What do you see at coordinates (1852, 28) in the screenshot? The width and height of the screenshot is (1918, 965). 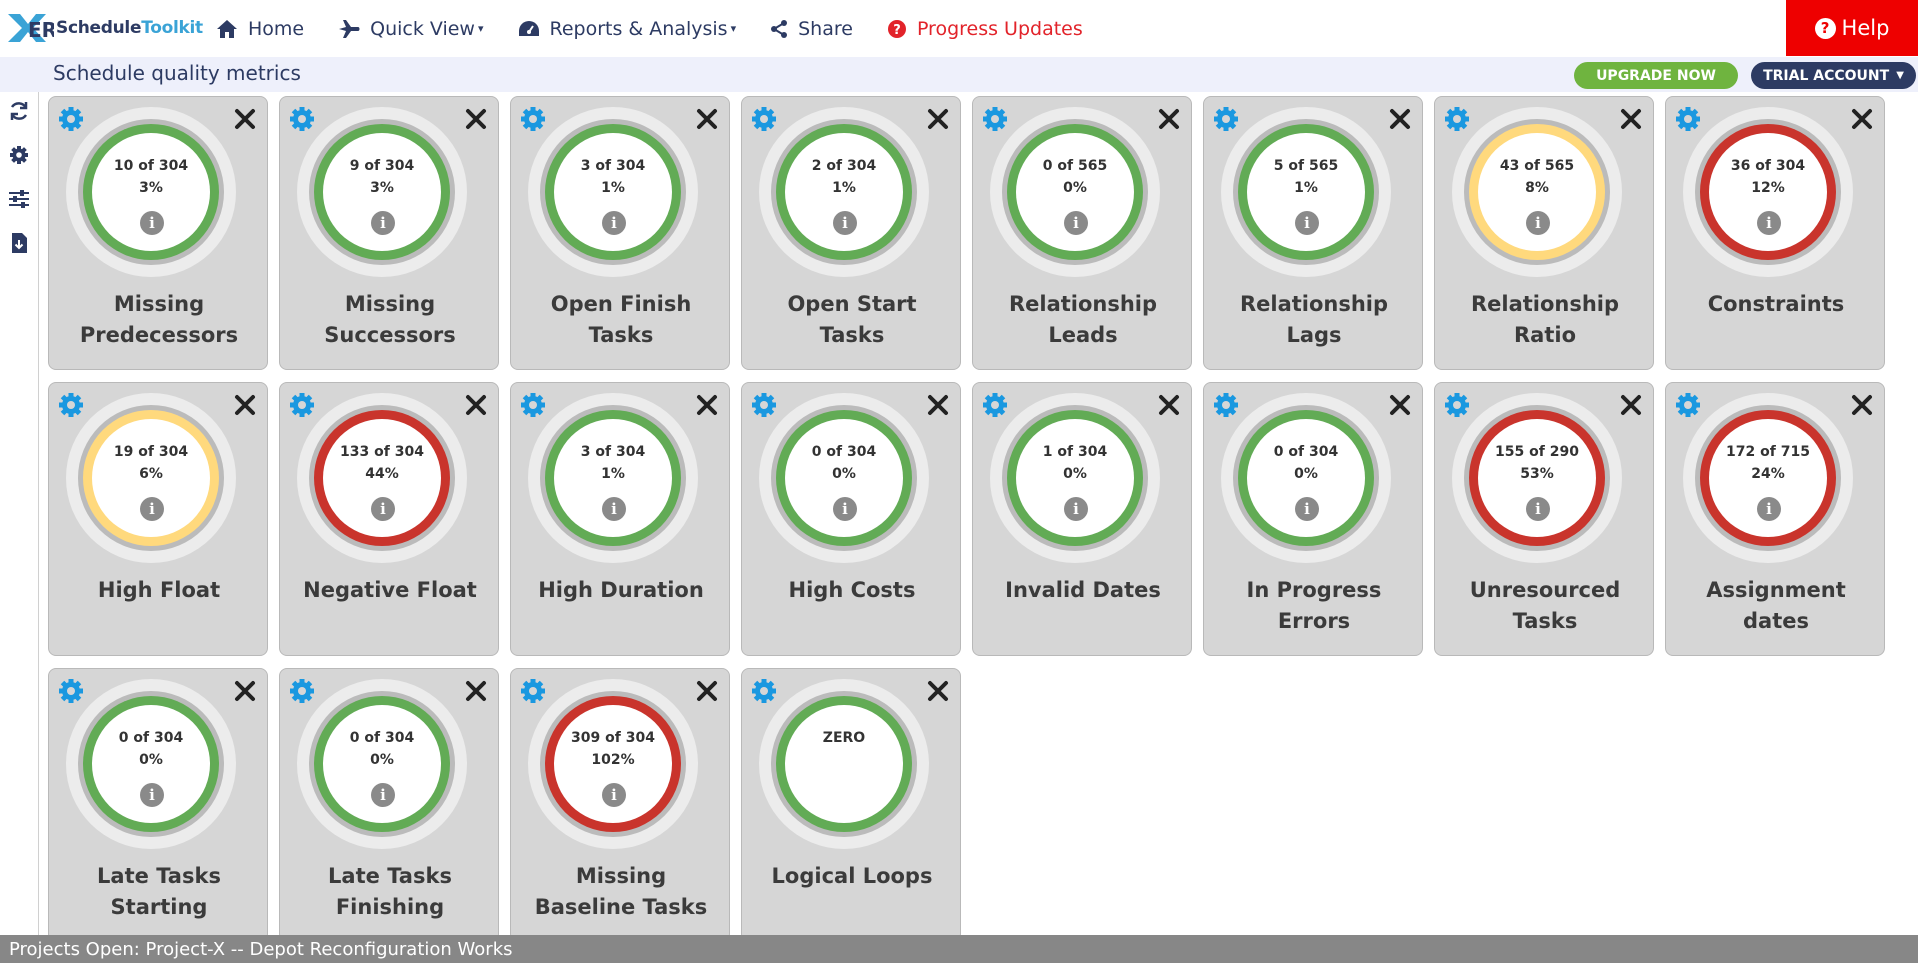 I see `help-button: ? Help` at bounding box center [1852, 28].